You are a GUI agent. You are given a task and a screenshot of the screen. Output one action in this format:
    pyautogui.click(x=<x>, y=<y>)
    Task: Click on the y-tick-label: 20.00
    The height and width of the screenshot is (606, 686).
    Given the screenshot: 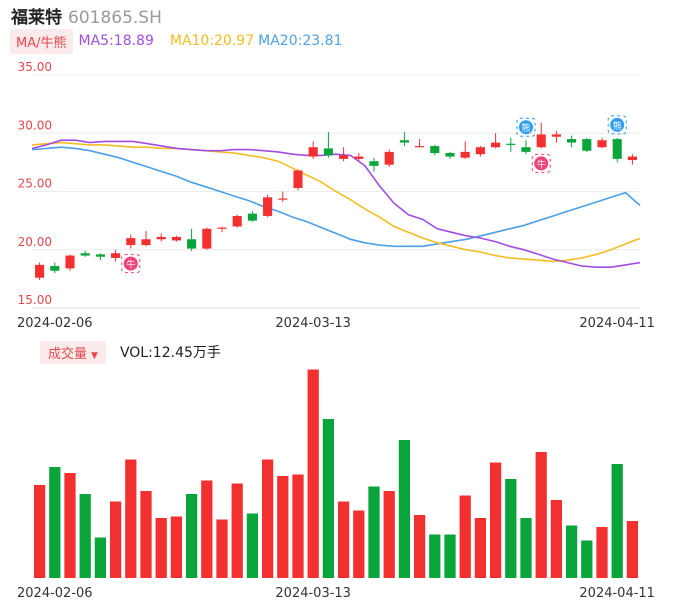 What is the action you would take?
    pyautogui.click(x=35, y=242)
    